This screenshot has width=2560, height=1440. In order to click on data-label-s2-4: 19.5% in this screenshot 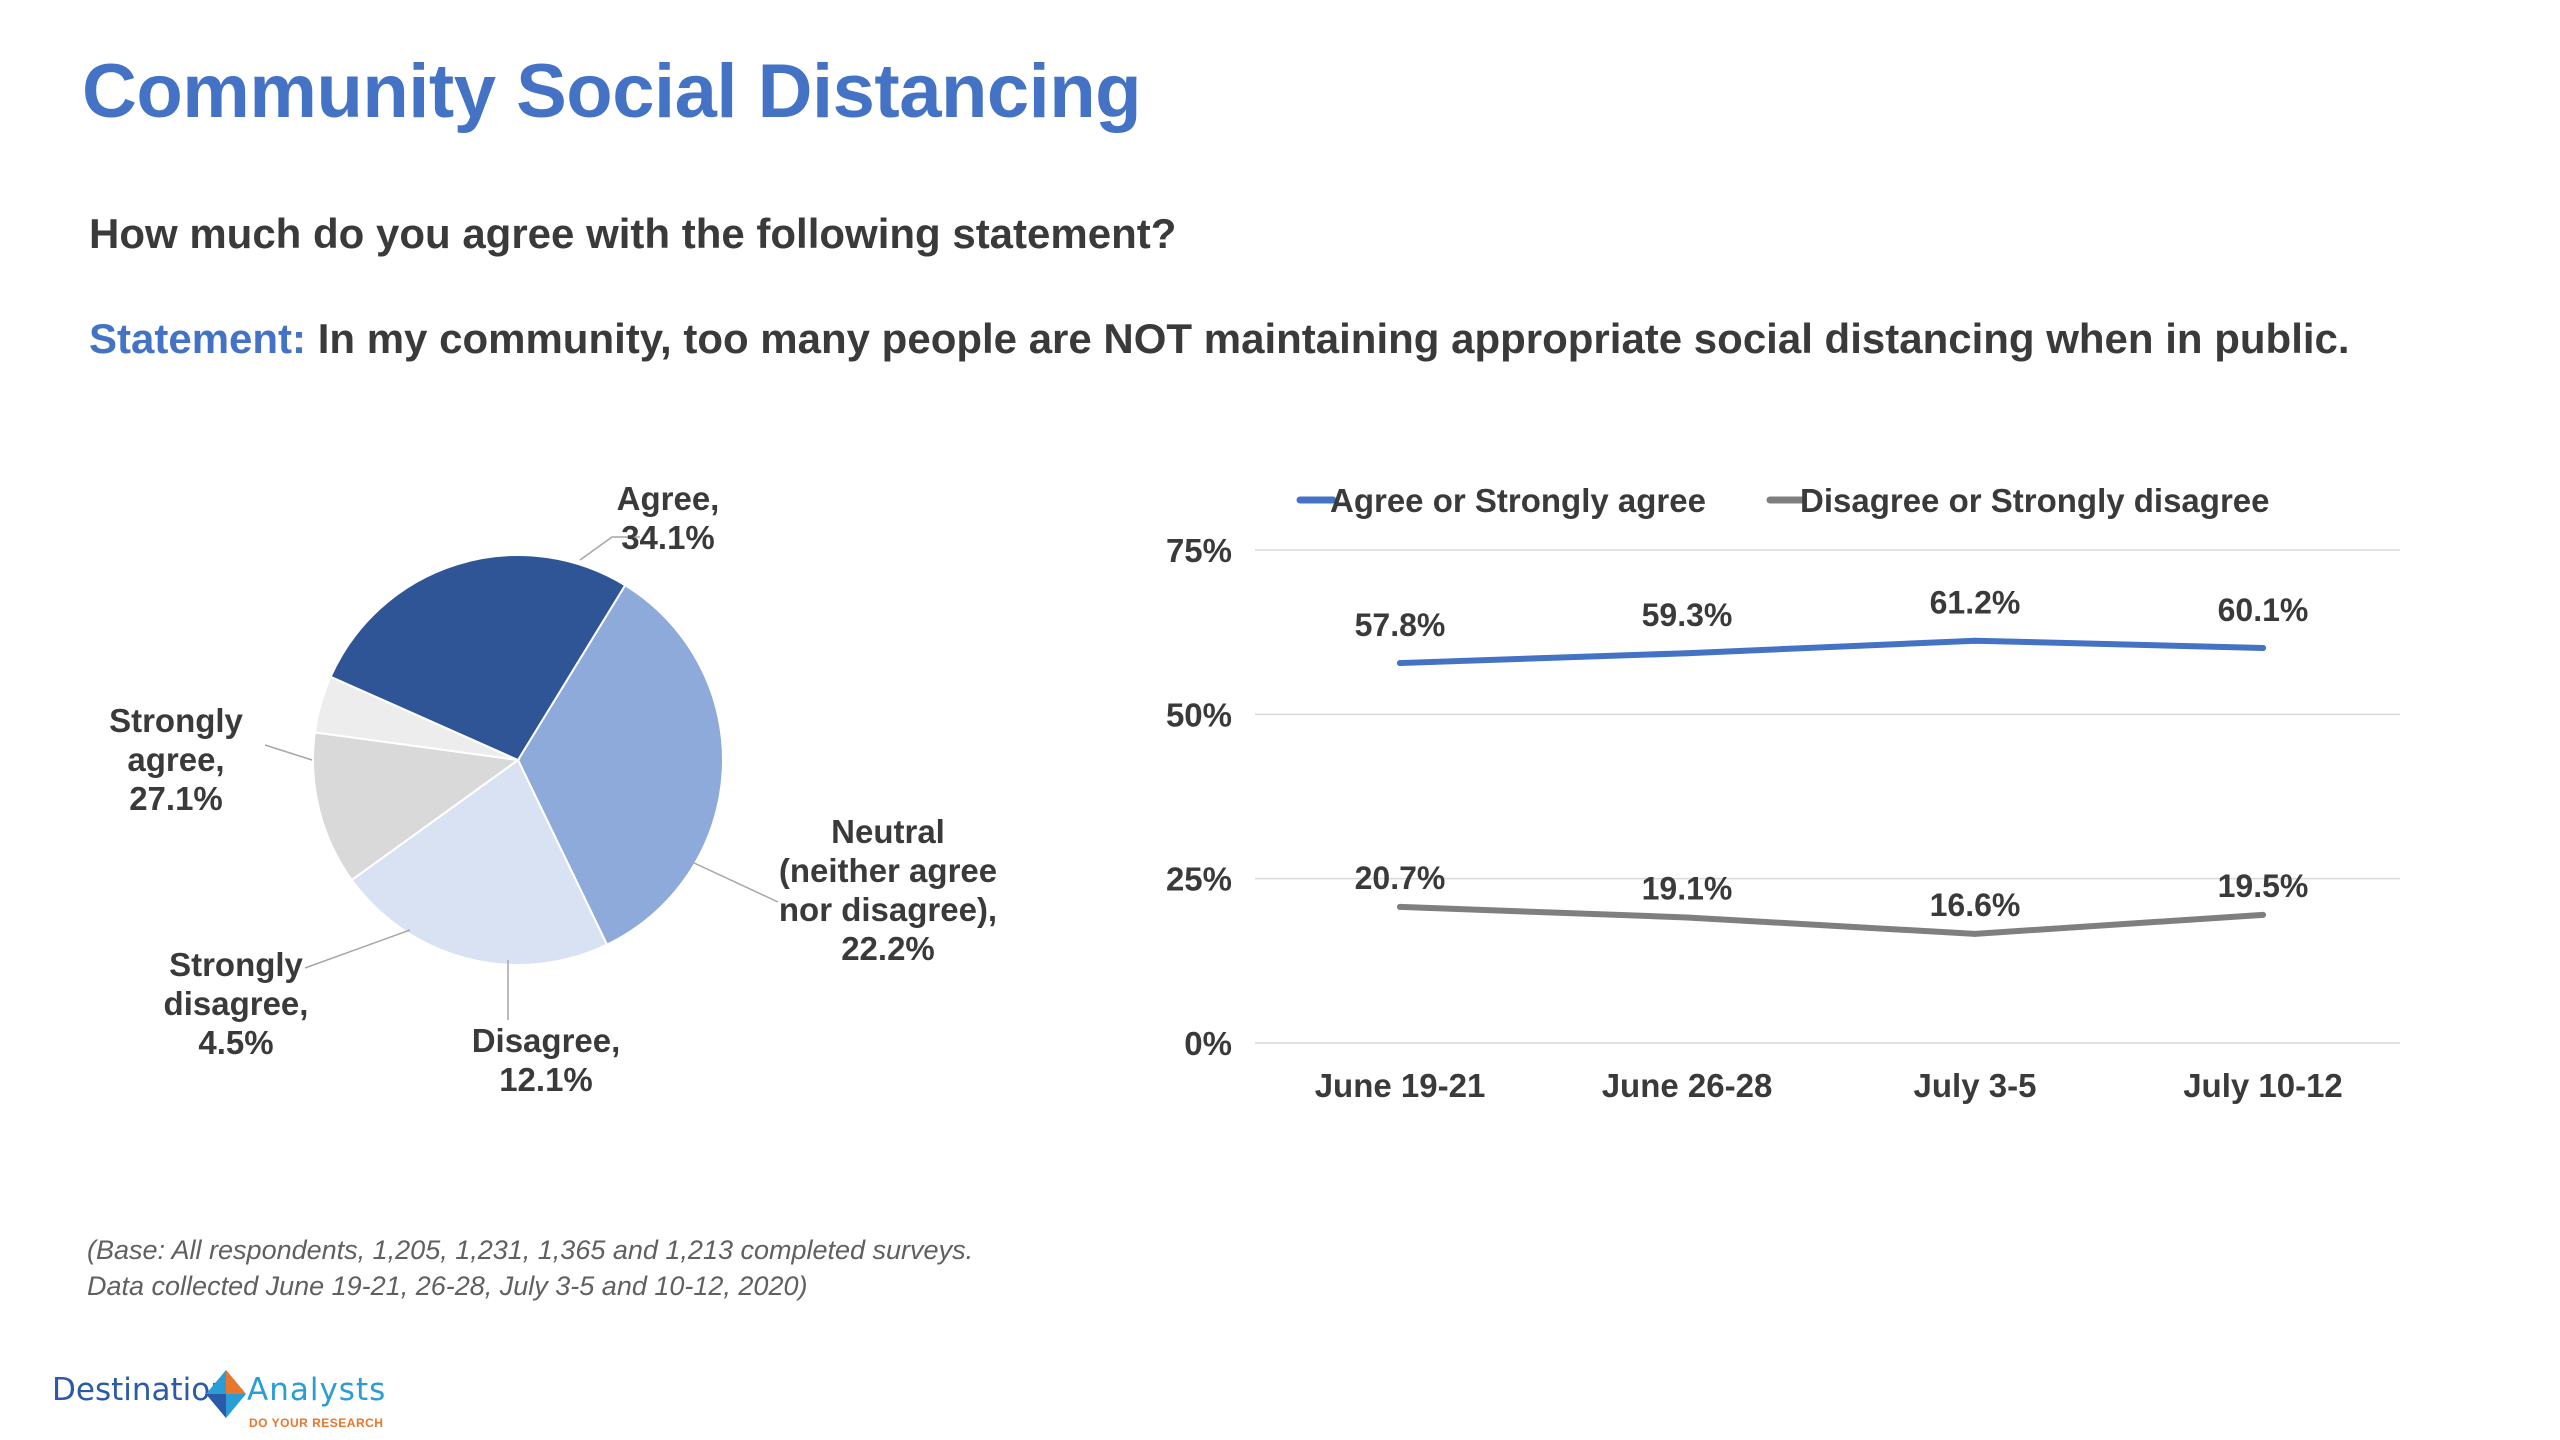, I will do `click(2263, 886)`.